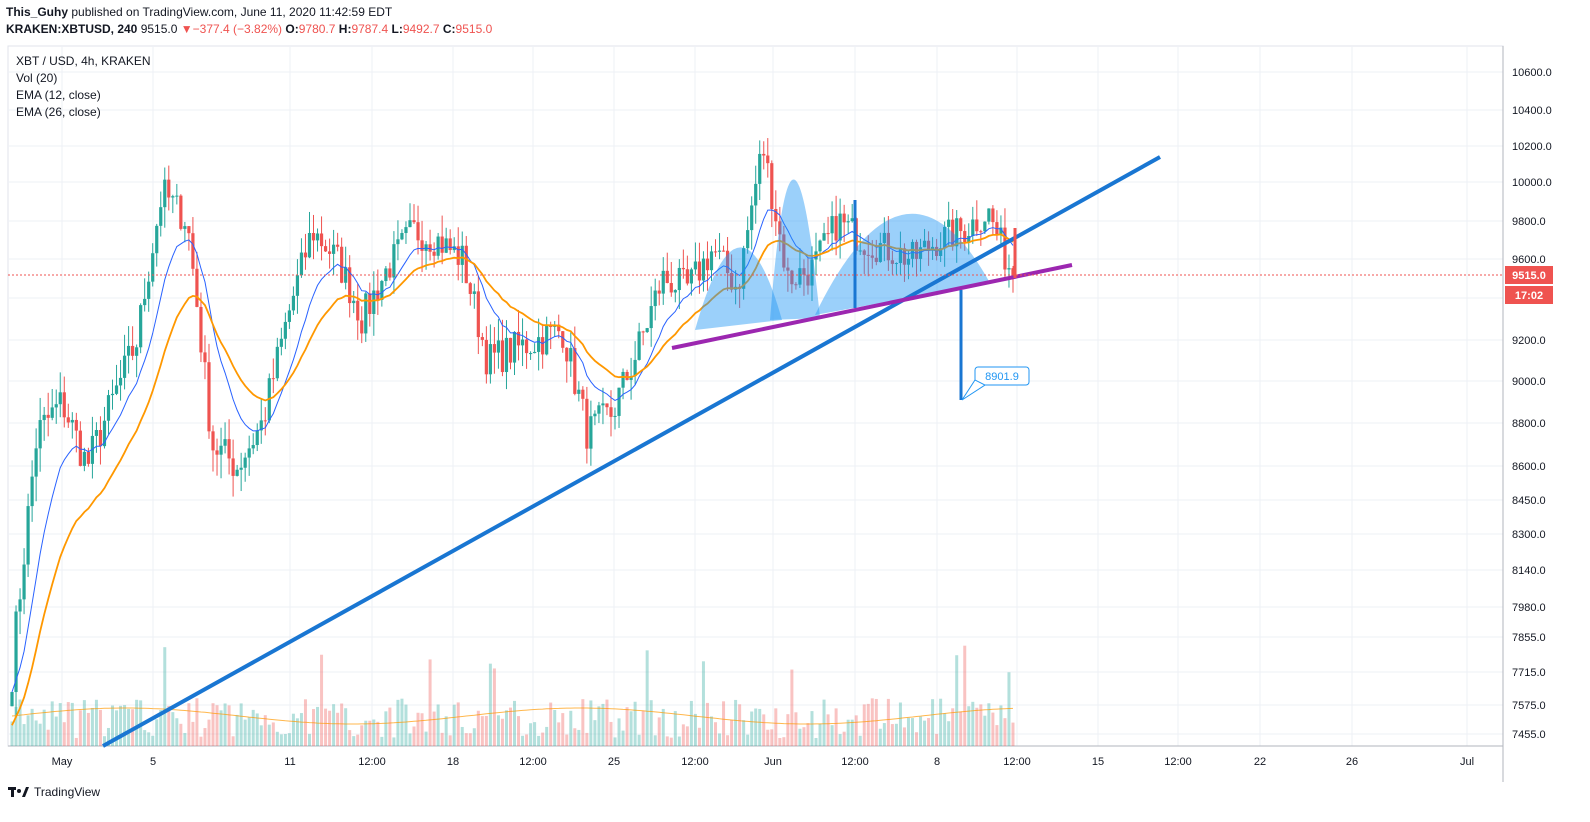  Describe the element at coordinates (37, 12) in the screenshot. I see `author-name: This_Guhy` at that location.